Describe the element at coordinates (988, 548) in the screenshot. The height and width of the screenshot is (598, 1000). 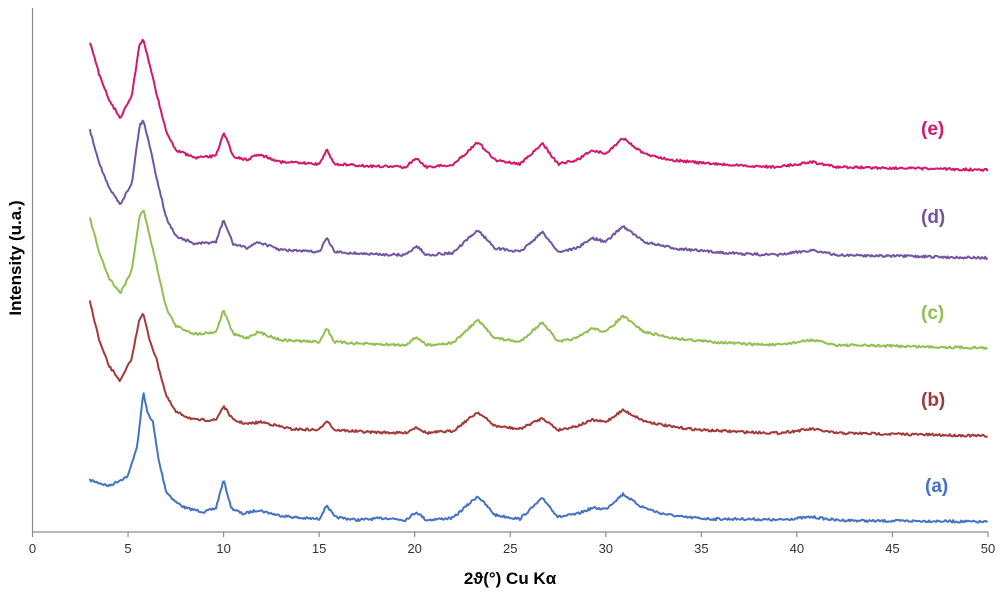
I see `x-tick-label: 50` at that location.